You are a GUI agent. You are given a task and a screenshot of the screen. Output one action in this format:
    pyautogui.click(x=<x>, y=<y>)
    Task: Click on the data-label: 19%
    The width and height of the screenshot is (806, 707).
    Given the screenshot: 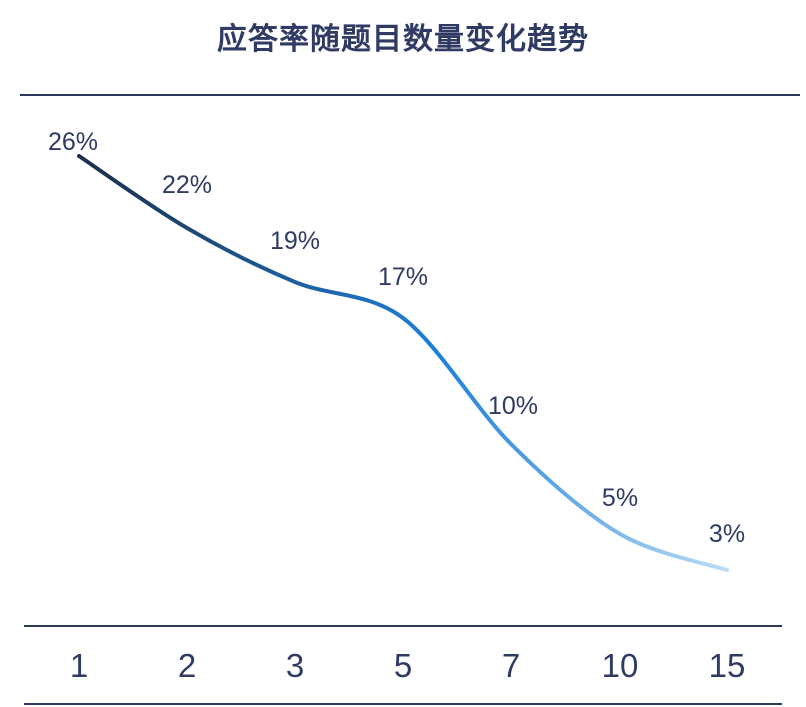 What is the action you would take?
    pyautogui.click(x=295, y=241)
    